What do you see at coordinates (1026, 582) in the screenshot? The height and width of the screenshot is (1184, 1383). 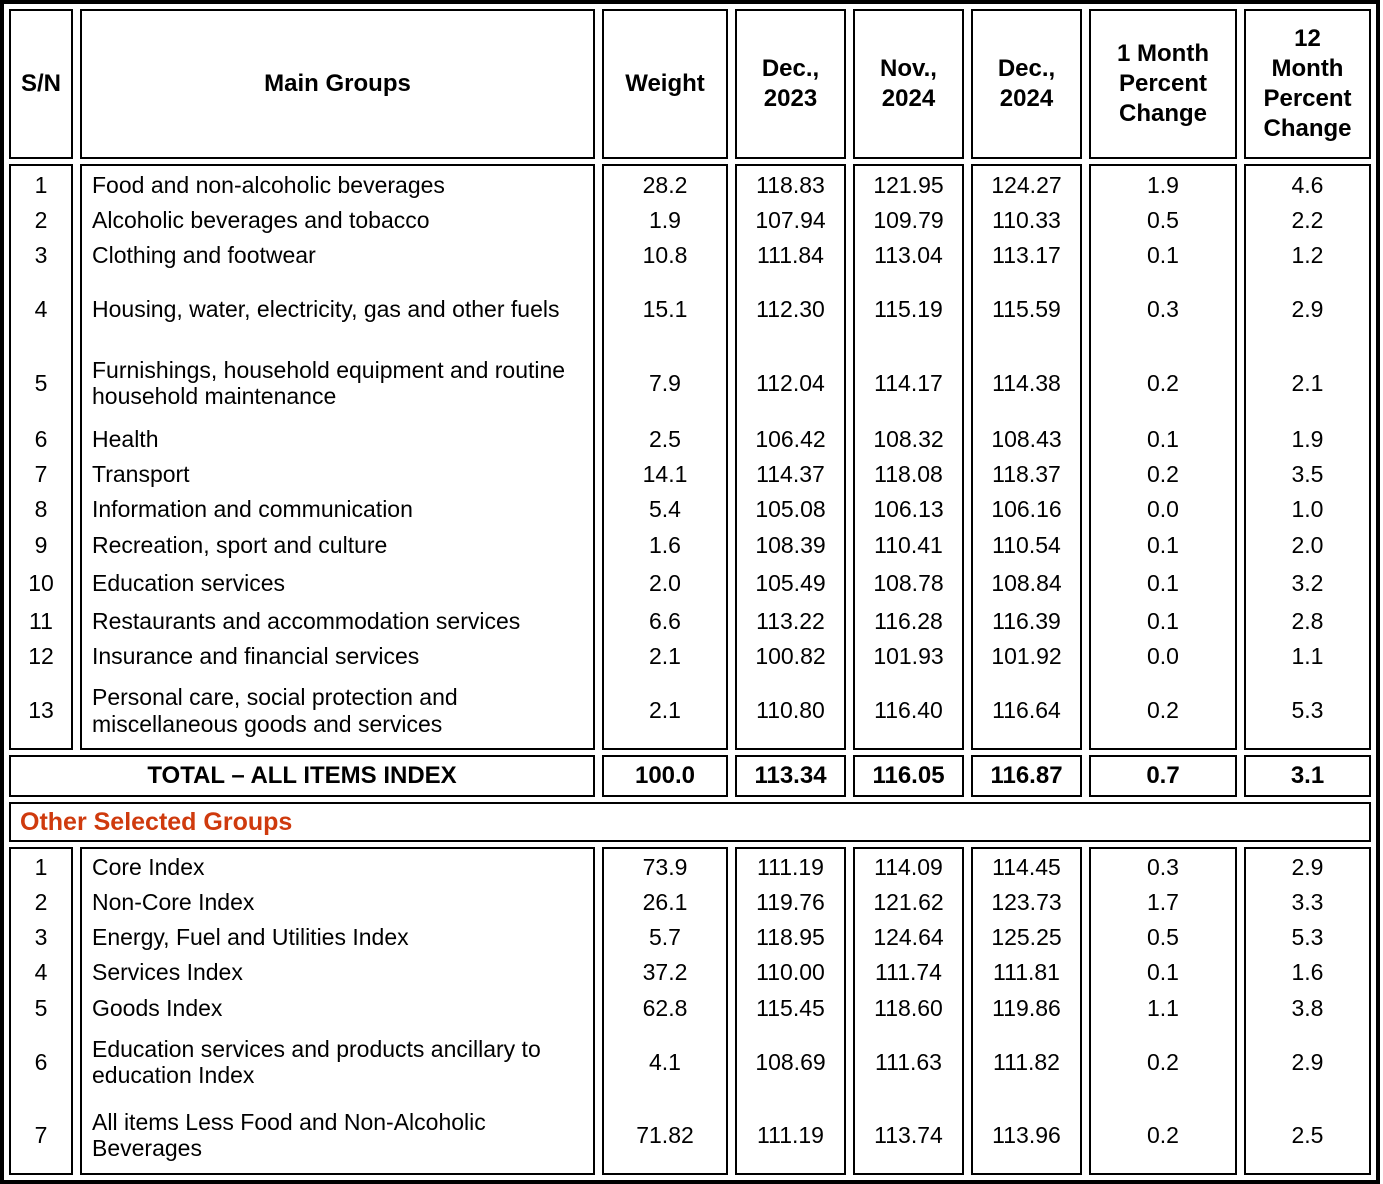 I see `dec24-cell: 108.84` at bounding box center [1026, 582].